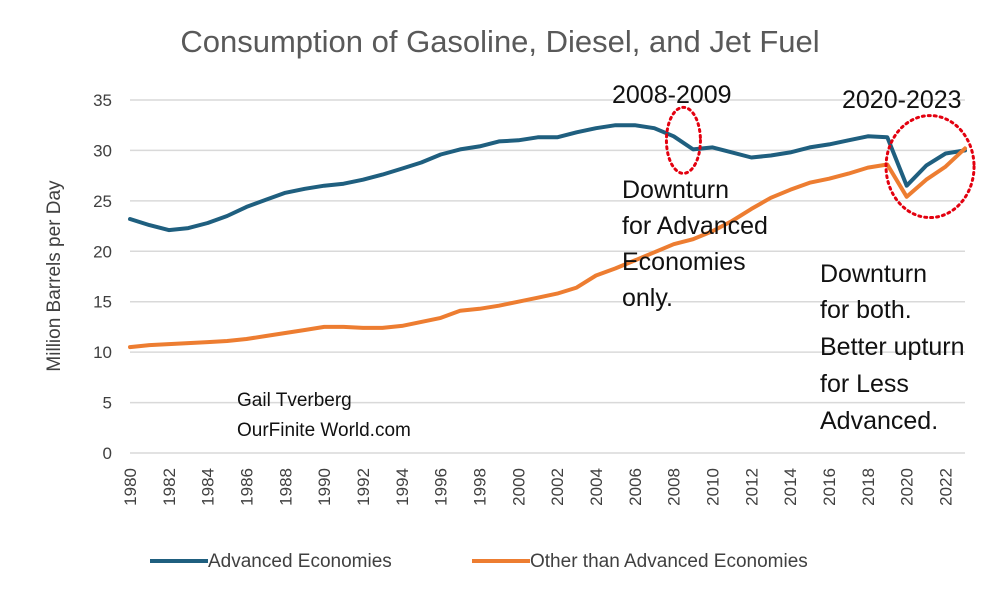 This screenshot has height=598, width=1000. Describe the element at coordinates (102, 302) in the screenshot. I see `y-tick-label: 15` at that location.